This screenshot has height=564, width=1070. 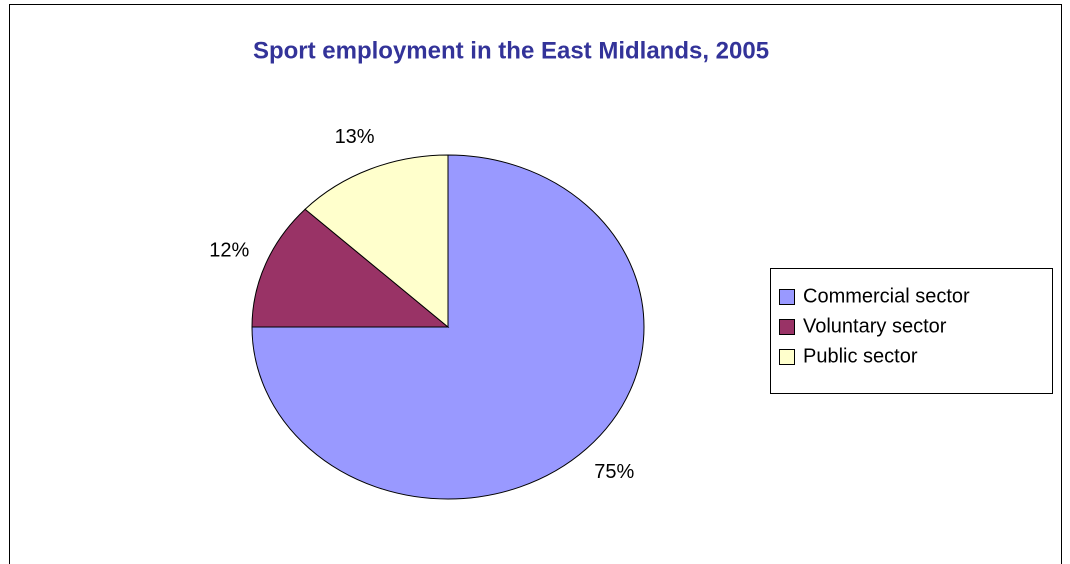 I want to click on legend-label: Voluntary sector, so click(x=875, y=326).